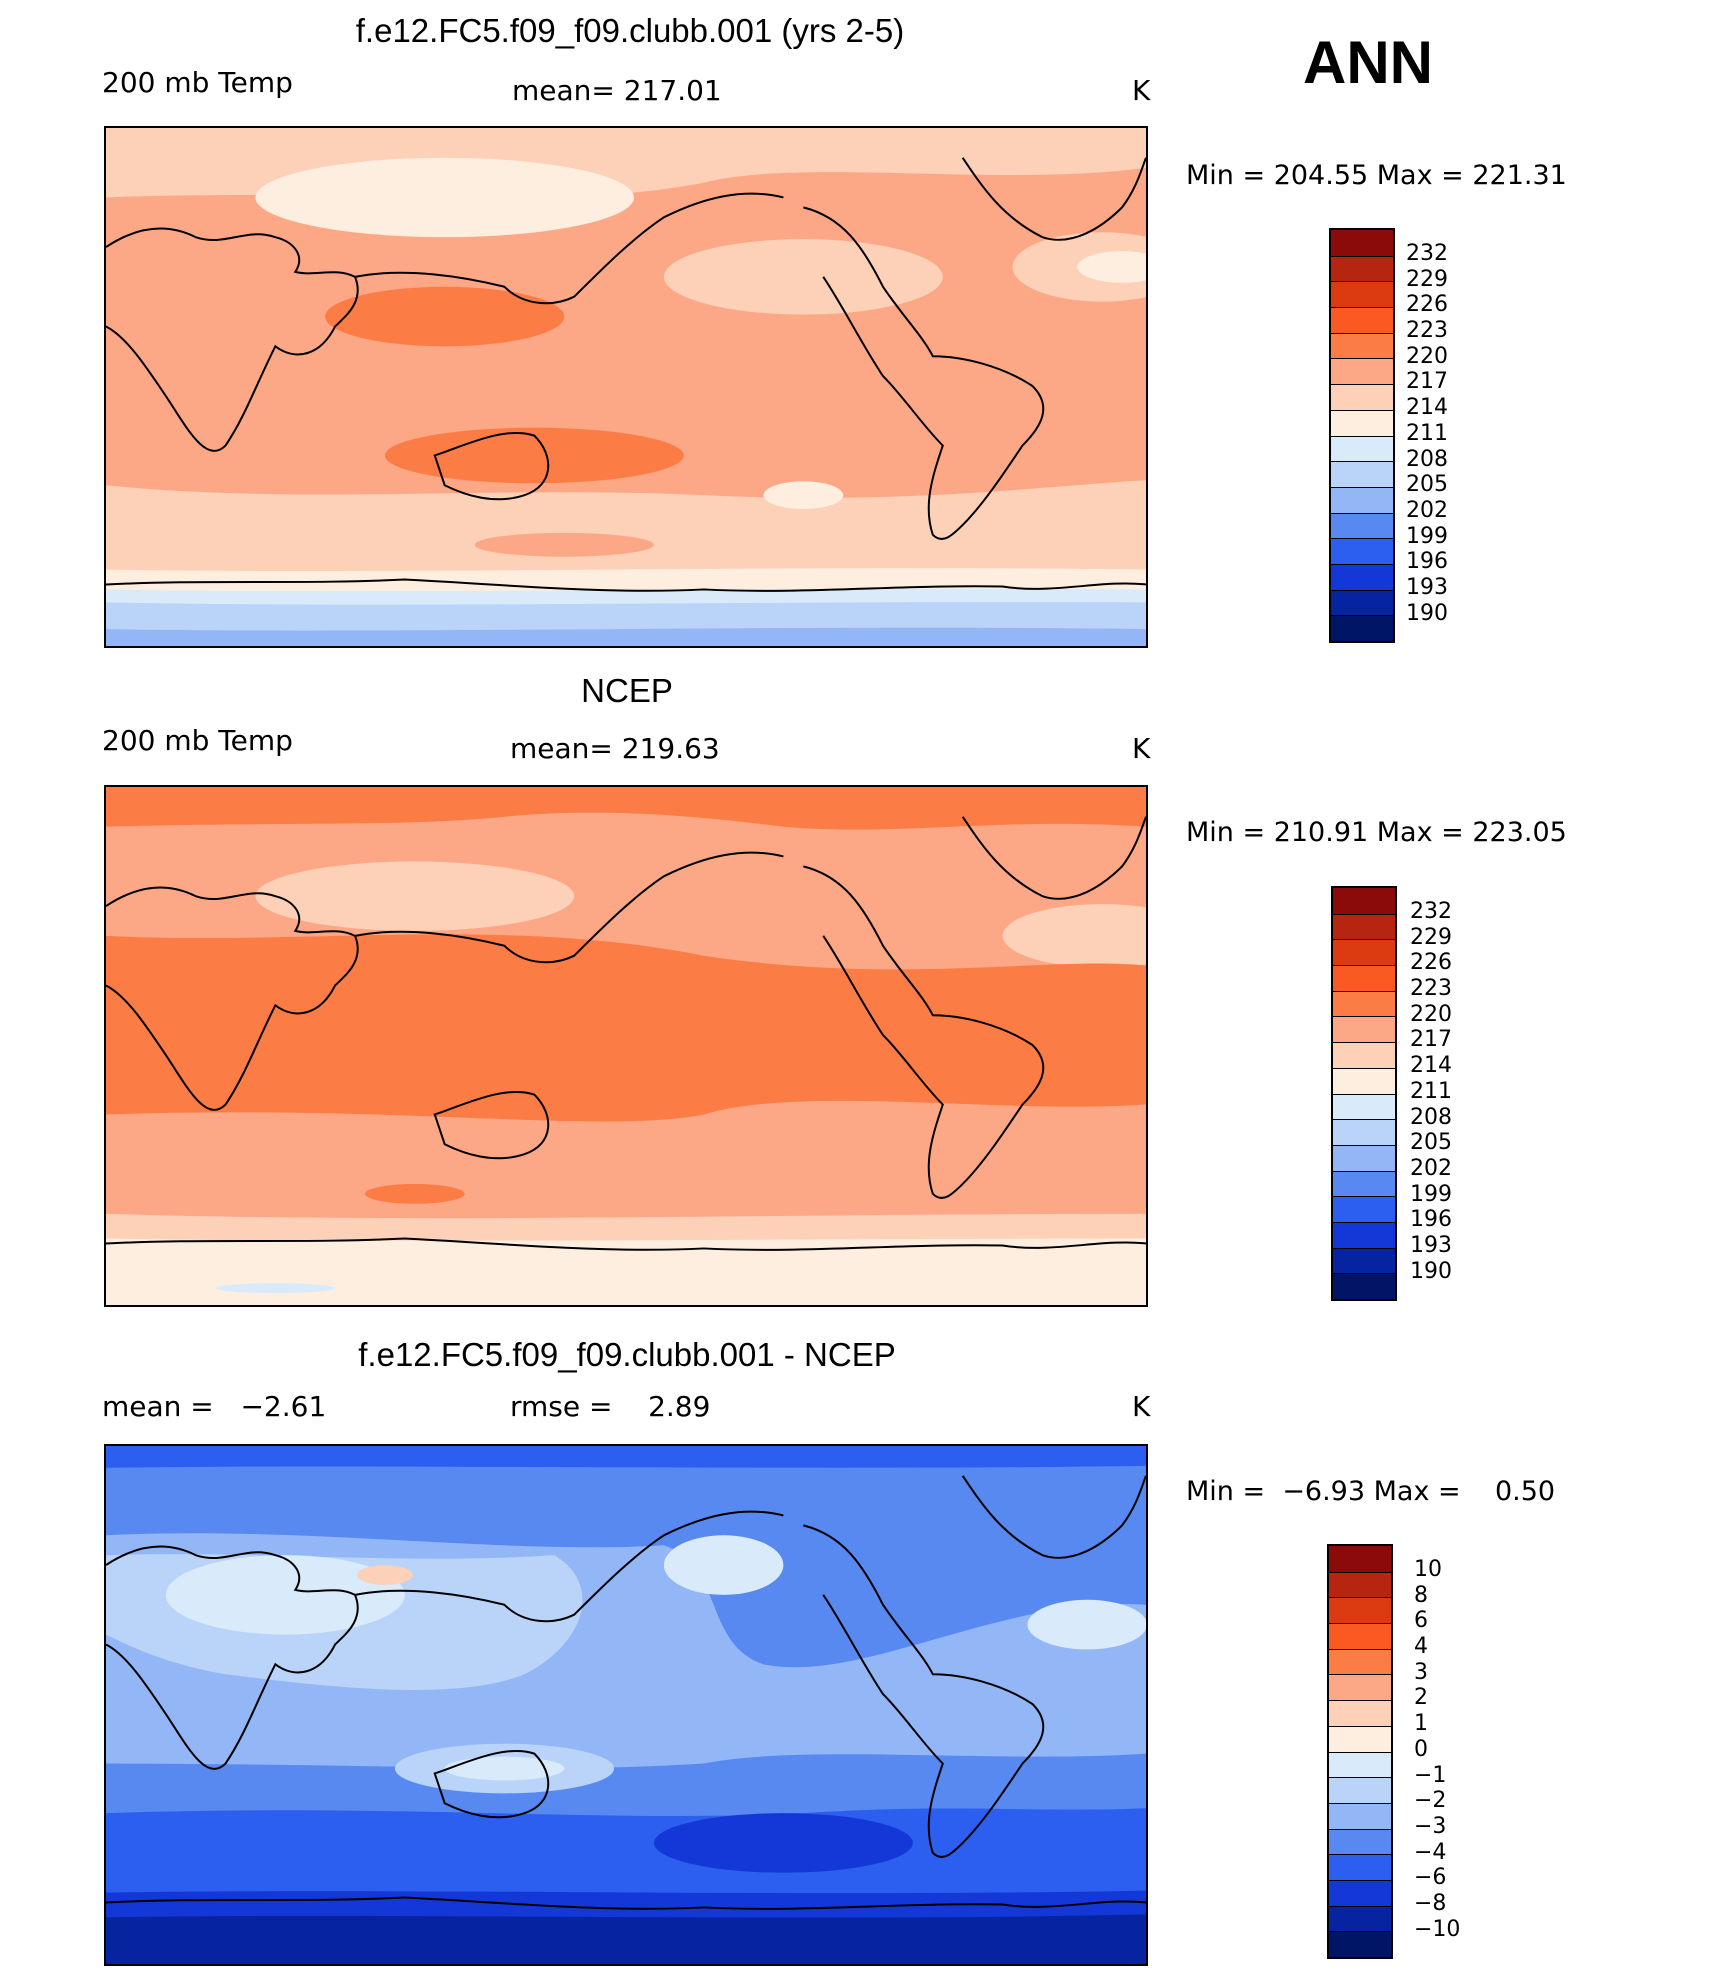  What do you see at coordinates (1371, 1491) in the screenshot?
I see `panel3-min-max: Min = −6.93 Max = 0.50` at bounding box center [1371, 1491].